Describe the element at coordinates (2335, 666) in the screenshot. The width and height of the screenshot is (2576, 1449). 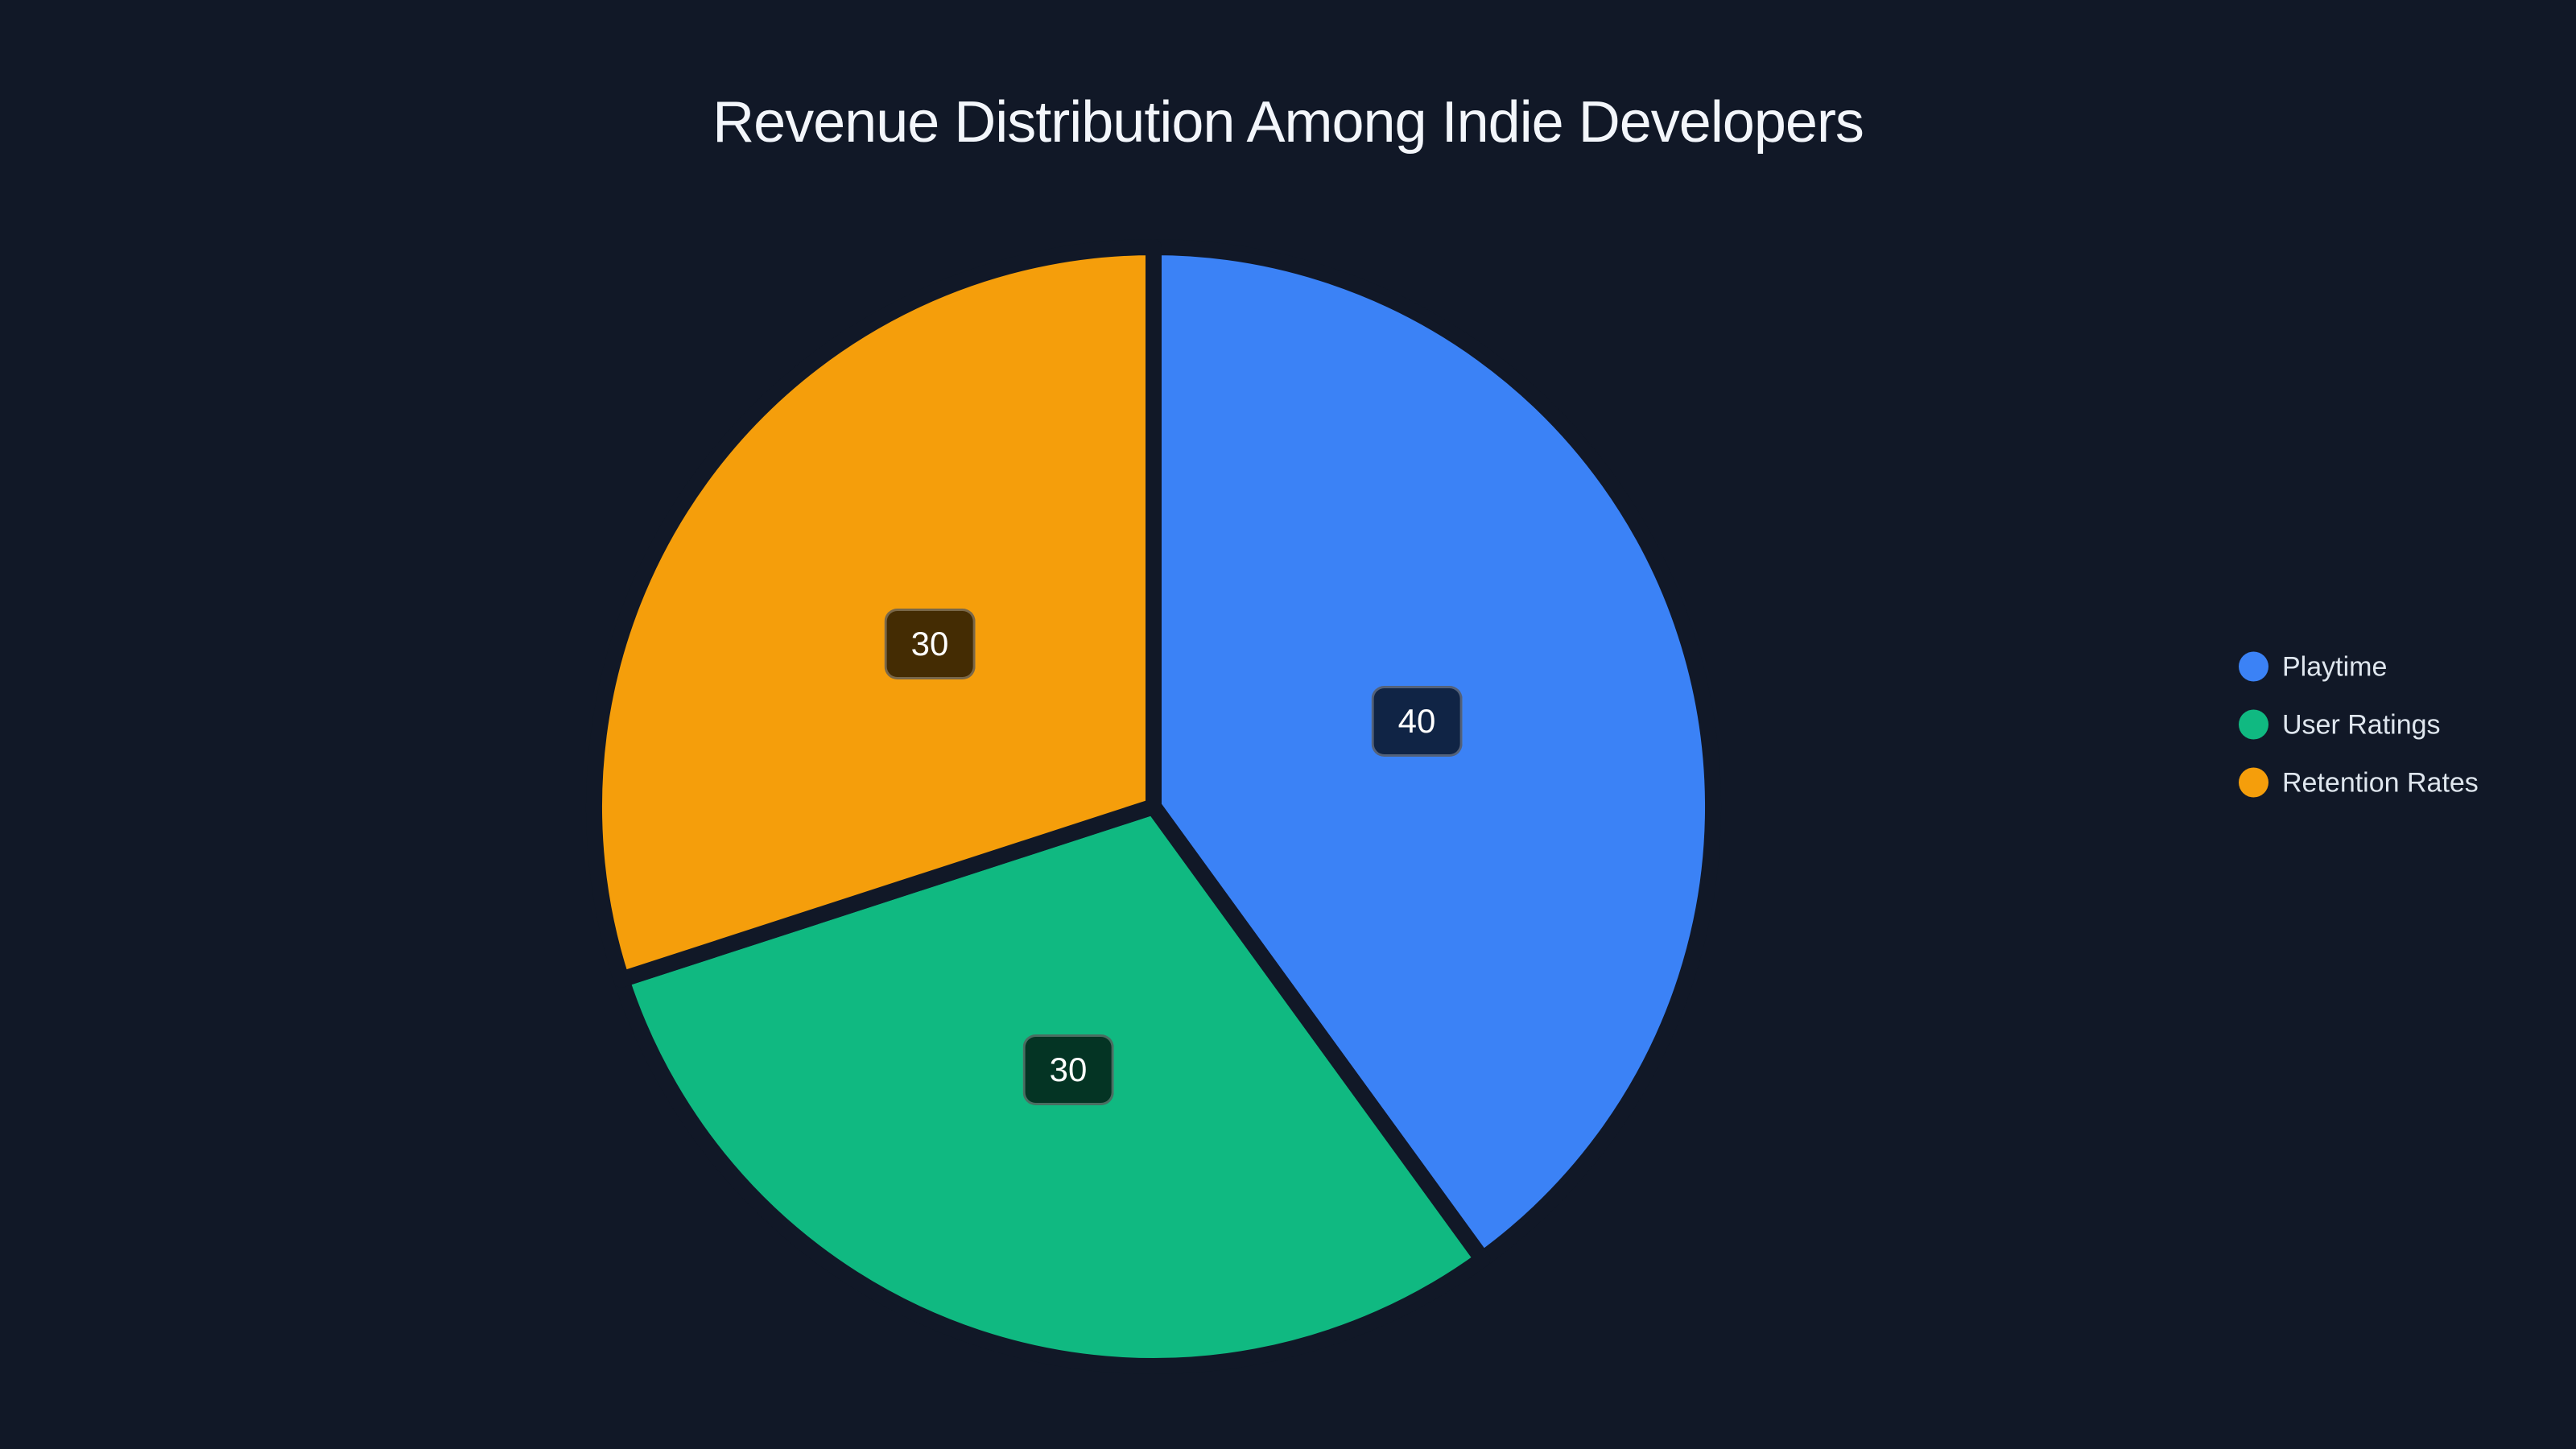
I see `legend-item-label: Playtime` at that location.